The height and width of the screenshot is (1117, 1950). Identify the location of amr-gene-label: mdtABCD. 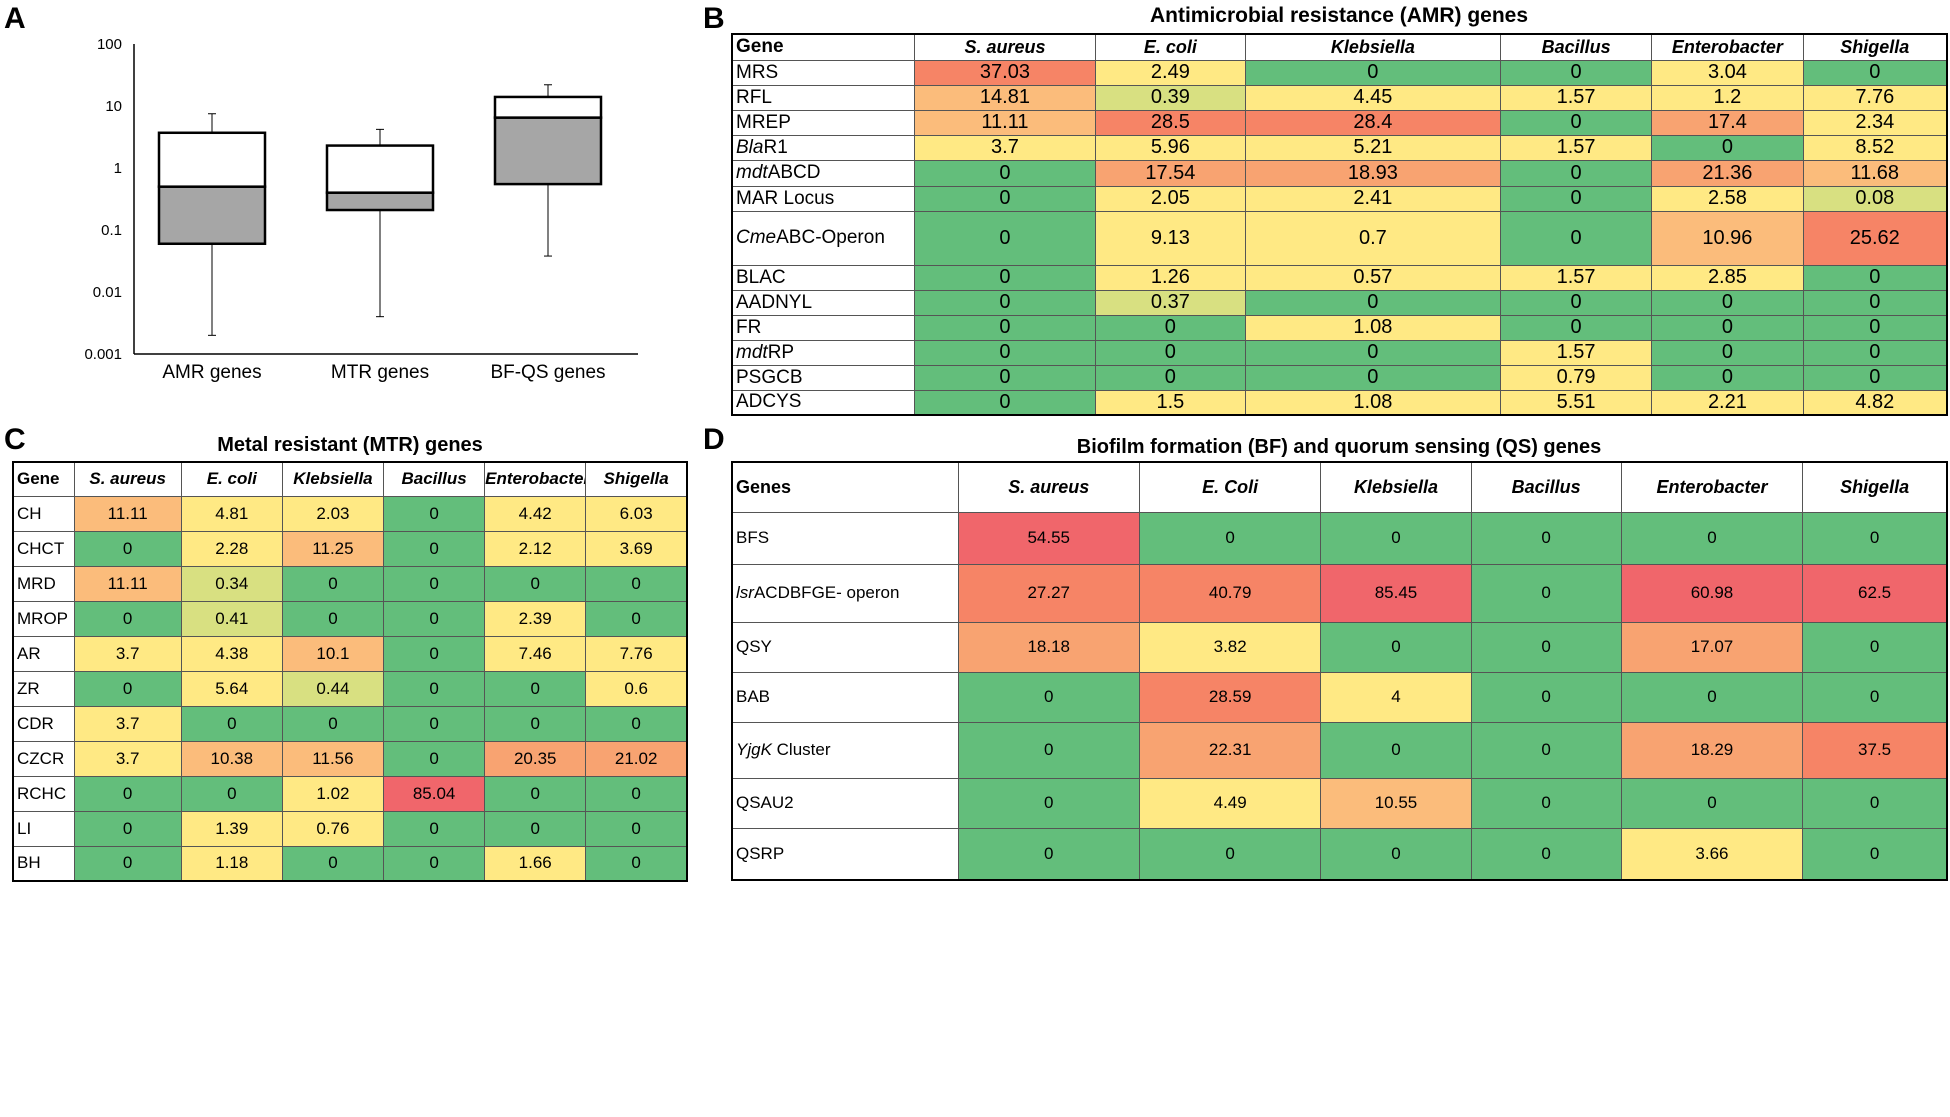
(823, 173).